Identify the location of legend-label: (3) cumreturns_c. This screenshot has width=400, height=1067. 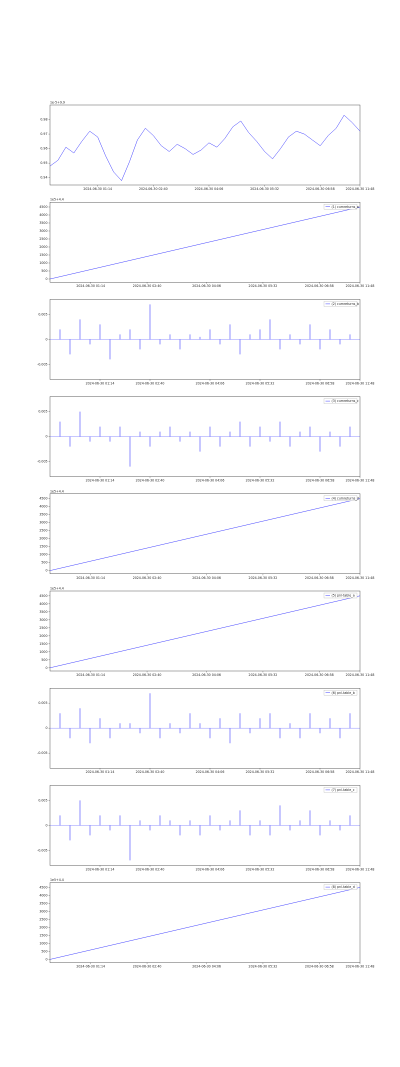
(345, 401).